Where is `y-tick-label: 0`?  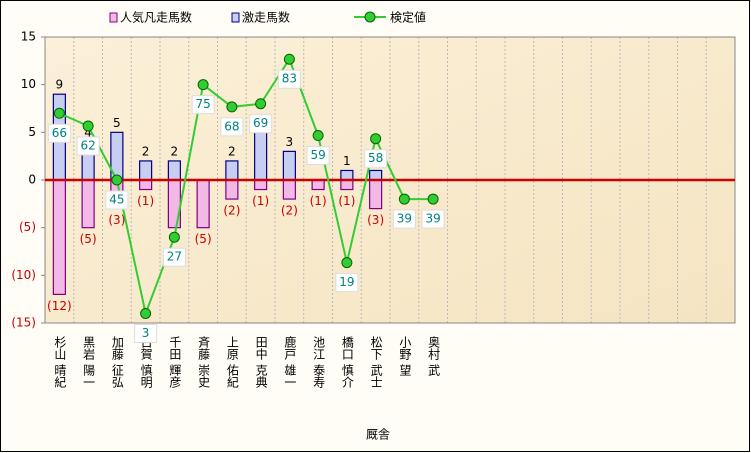 y-tick-label: 0 is located at coordinates (32, 180).